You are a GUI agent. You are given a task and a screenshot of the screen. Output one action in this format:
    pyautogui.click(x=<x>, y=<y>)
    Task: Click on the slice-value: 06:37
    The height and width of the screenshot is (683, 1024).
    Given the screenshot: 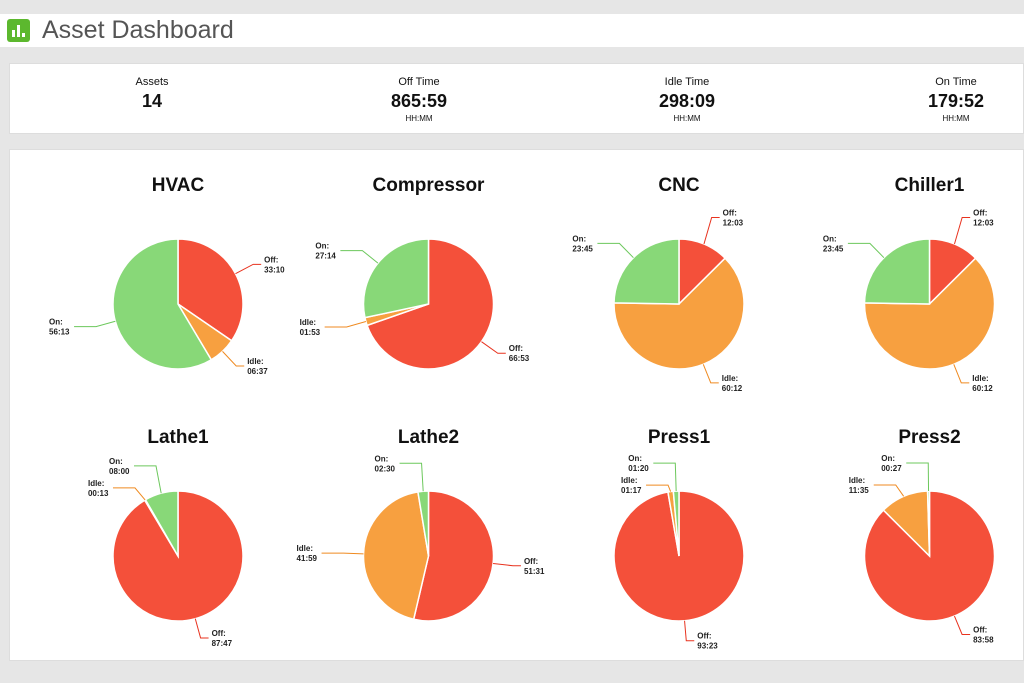 What is the action you would take?
    pyautogui.click(x=257, y=371)
    